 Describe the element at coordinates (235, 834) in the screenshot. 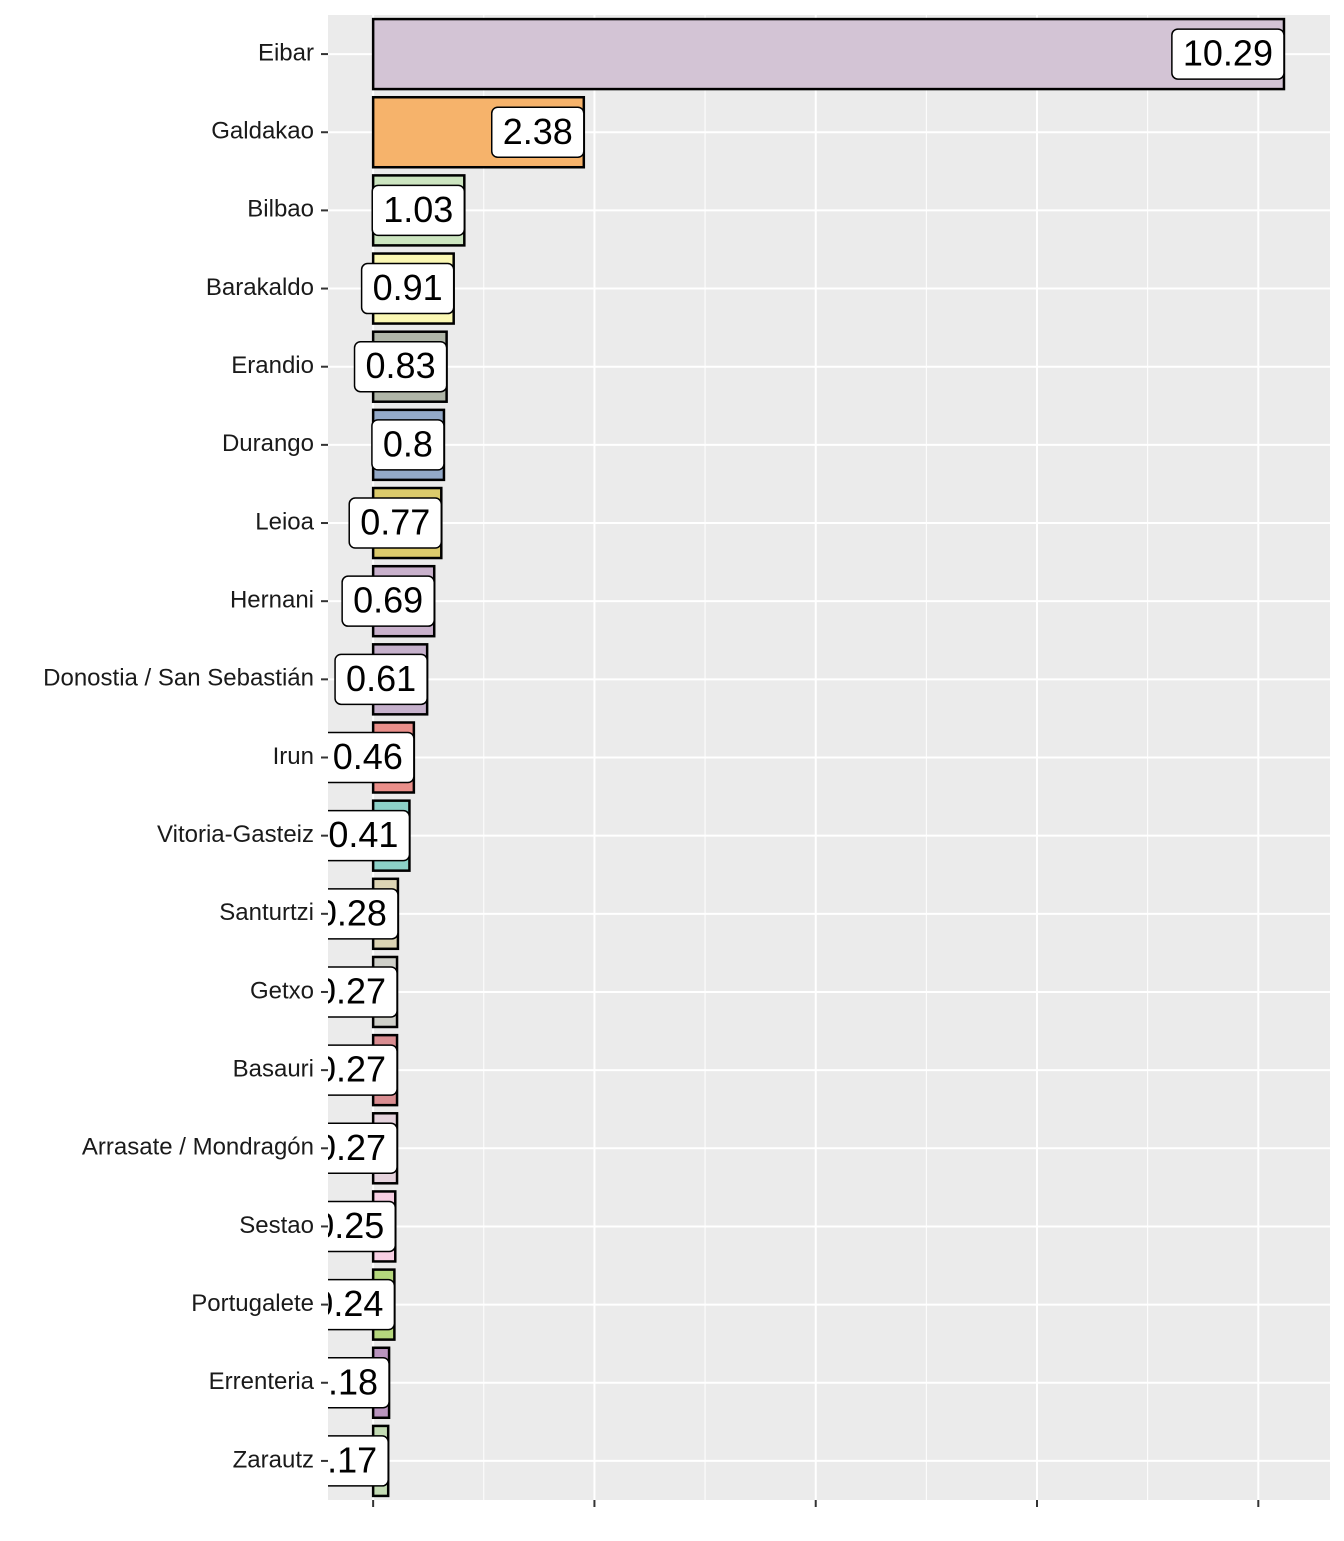

I see `y-tick-label: Vitoria-Gasteiz` at that location.